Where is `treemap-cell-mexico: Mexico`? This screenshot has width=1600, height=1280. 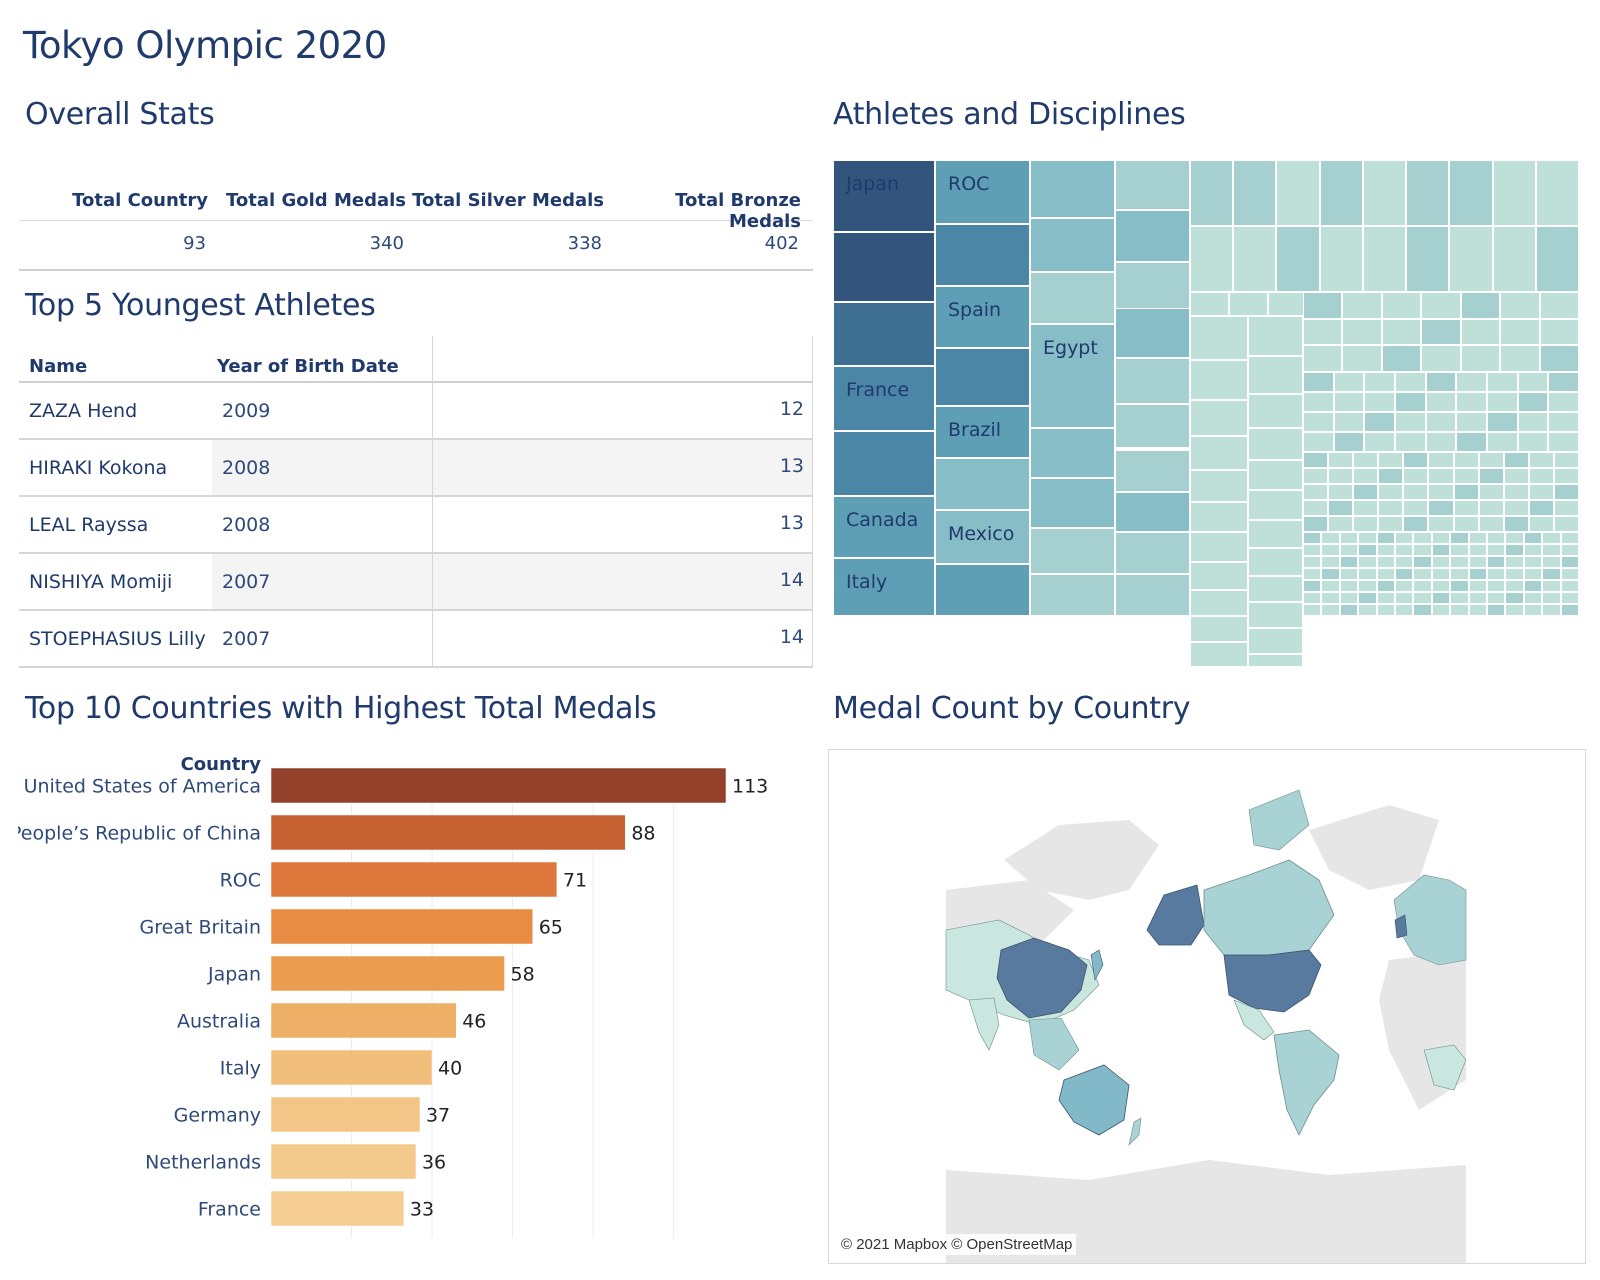
treemap-cell-mexico: Mexico is located at coordinates (982, 537).